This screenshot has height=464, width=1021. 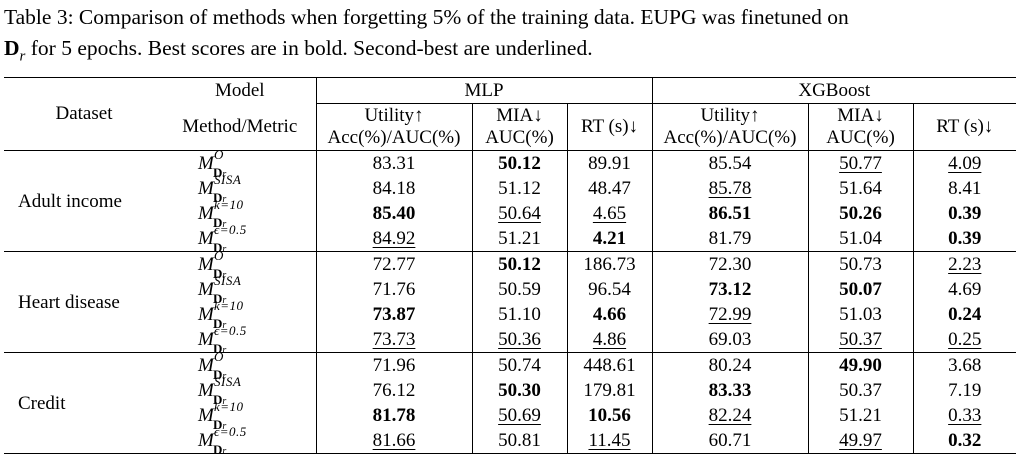 I want to click on cell-xgb-utility: 83.33, so click(x=729, y=390).